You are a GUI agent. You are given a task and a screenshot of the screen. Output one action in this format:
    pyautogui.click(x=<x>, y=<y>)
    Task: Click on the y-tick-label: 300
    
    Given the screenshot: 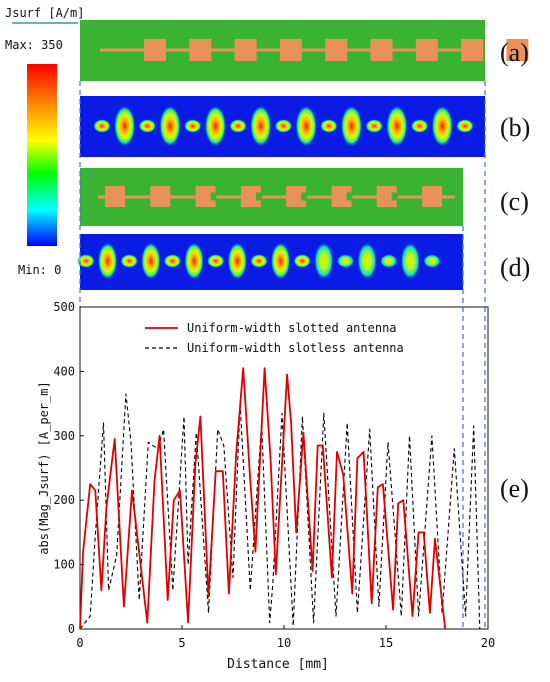 What is the action you would take?
    pyautogui.click(x=64, y=436)
    